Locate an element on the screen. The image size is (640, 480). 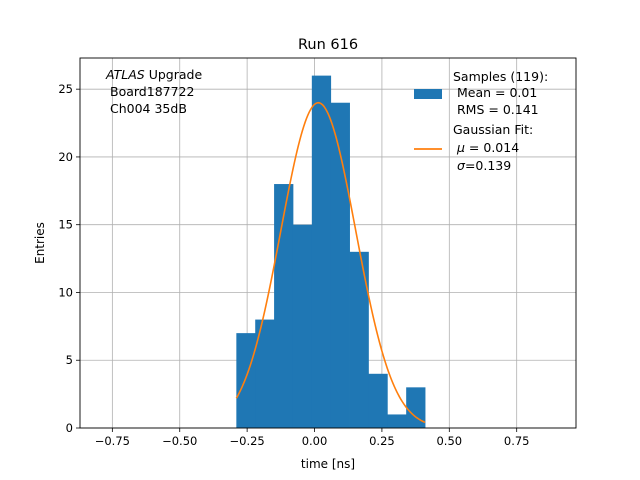
y-tick-label: 20 is located at coordinates (65, 157).